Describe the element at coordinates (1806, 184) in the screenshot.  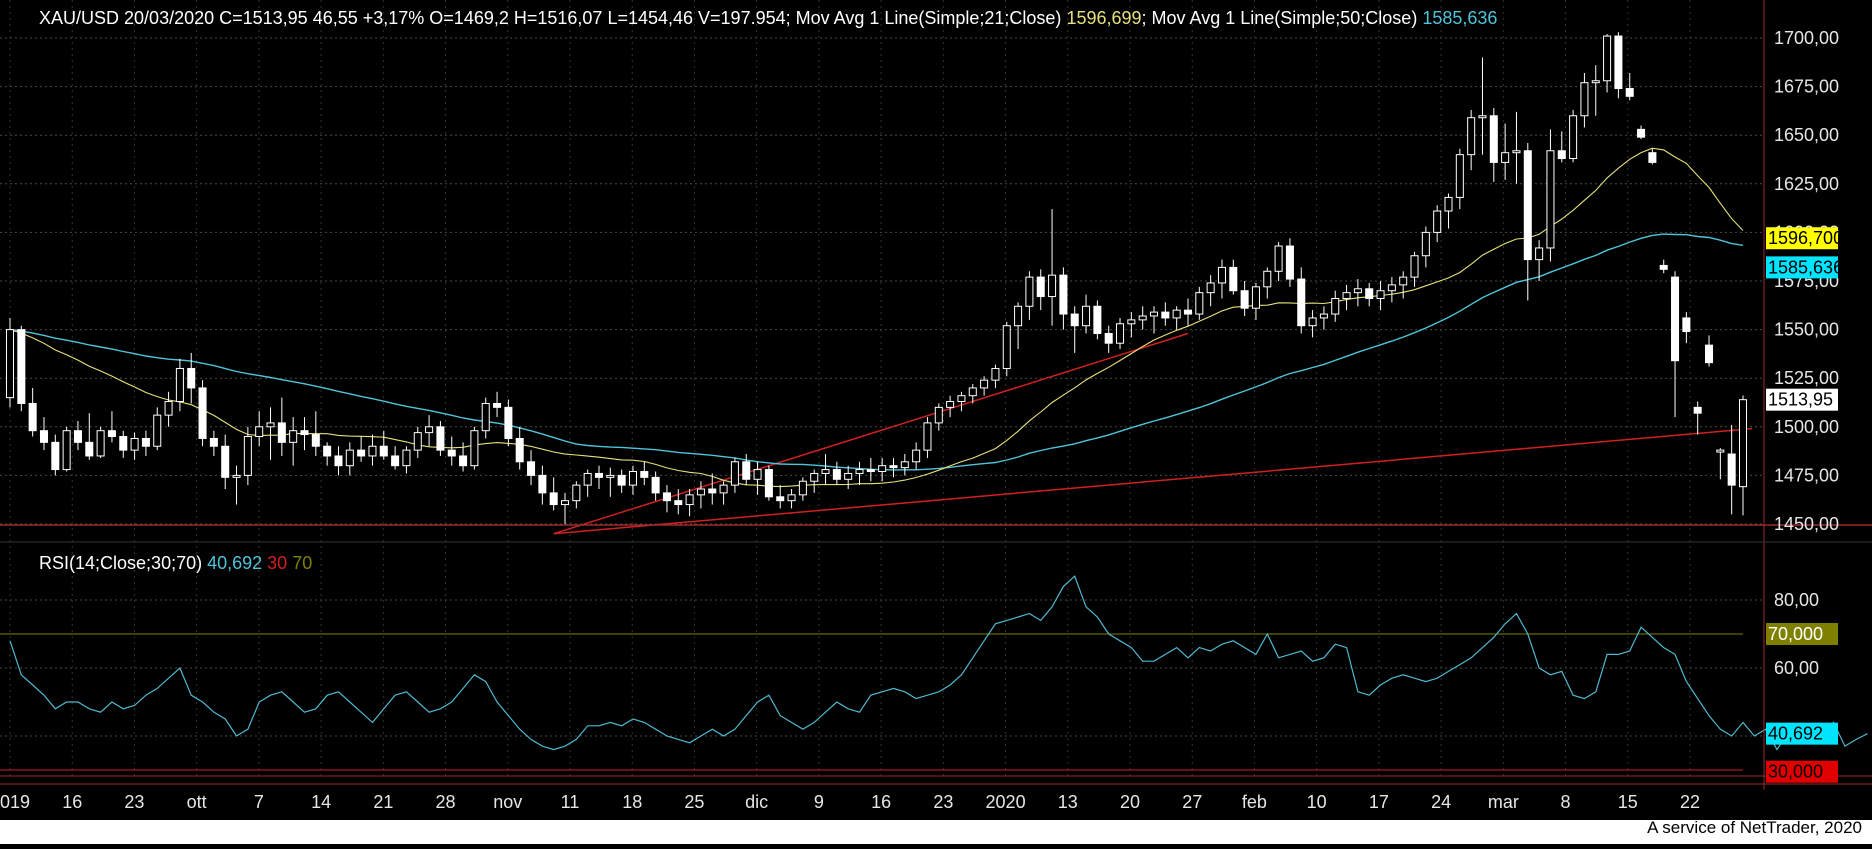
I see `price-tick-label: 1625,00` at that location.